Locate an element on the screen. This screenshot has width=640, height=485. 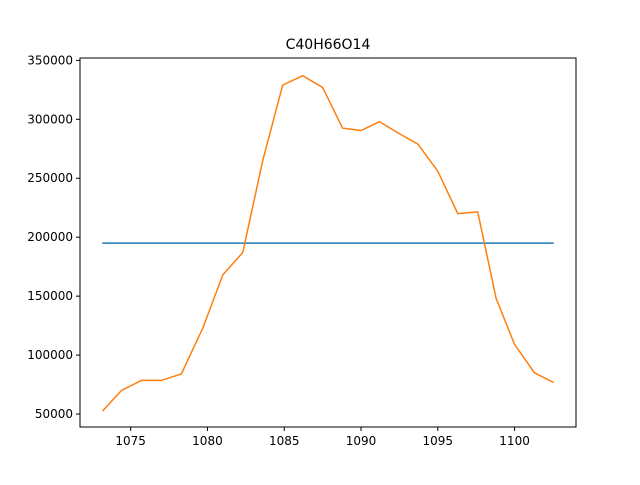
y-tick-label: 350000 is located at coordinates (50, 60).